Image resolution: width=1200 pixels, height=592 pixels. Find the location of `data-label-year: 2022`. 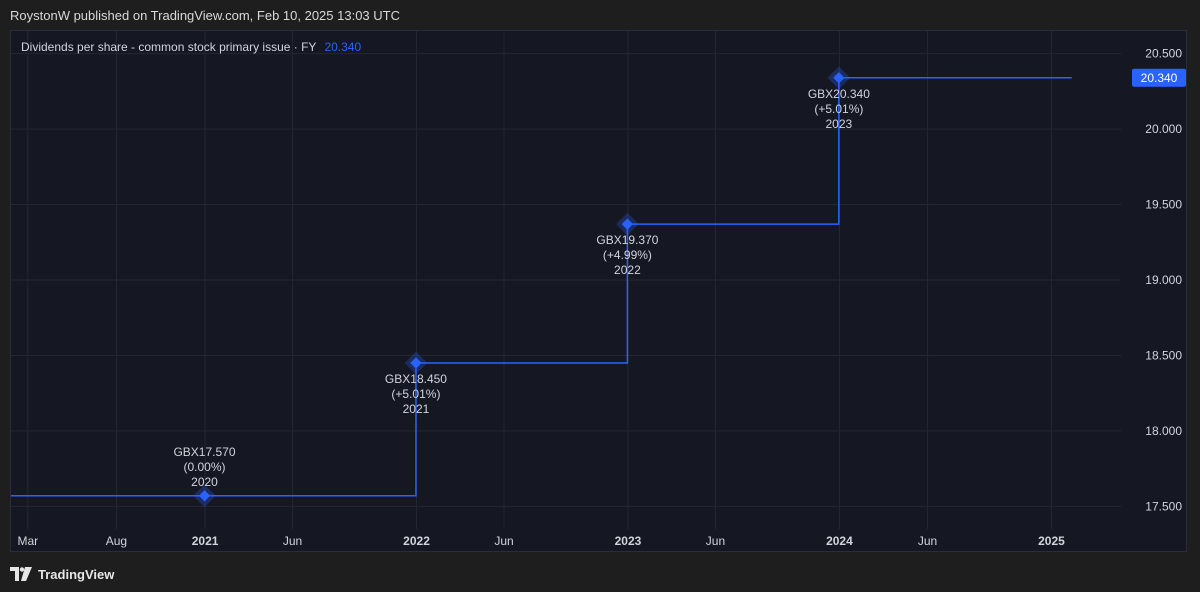

data-label-year: 2022 is located at coordinates (627, 270).